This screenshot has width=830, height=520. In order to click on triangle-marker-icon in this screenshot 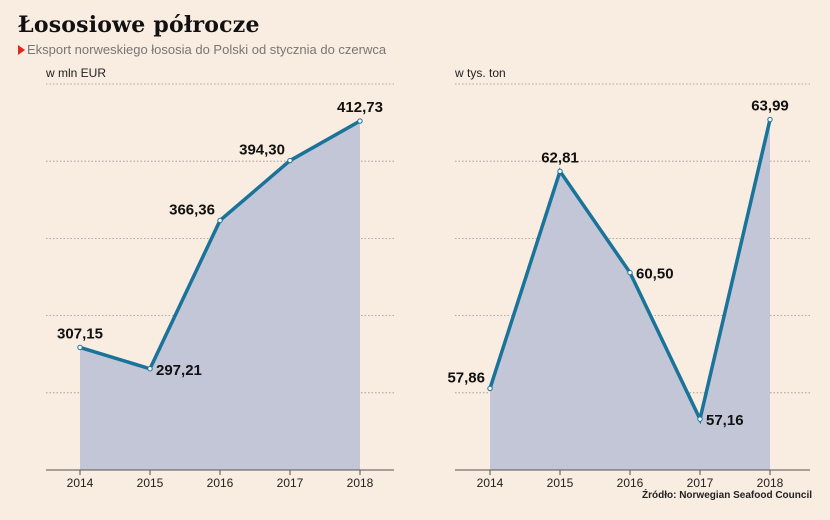, I will do `click(21, 50)`.